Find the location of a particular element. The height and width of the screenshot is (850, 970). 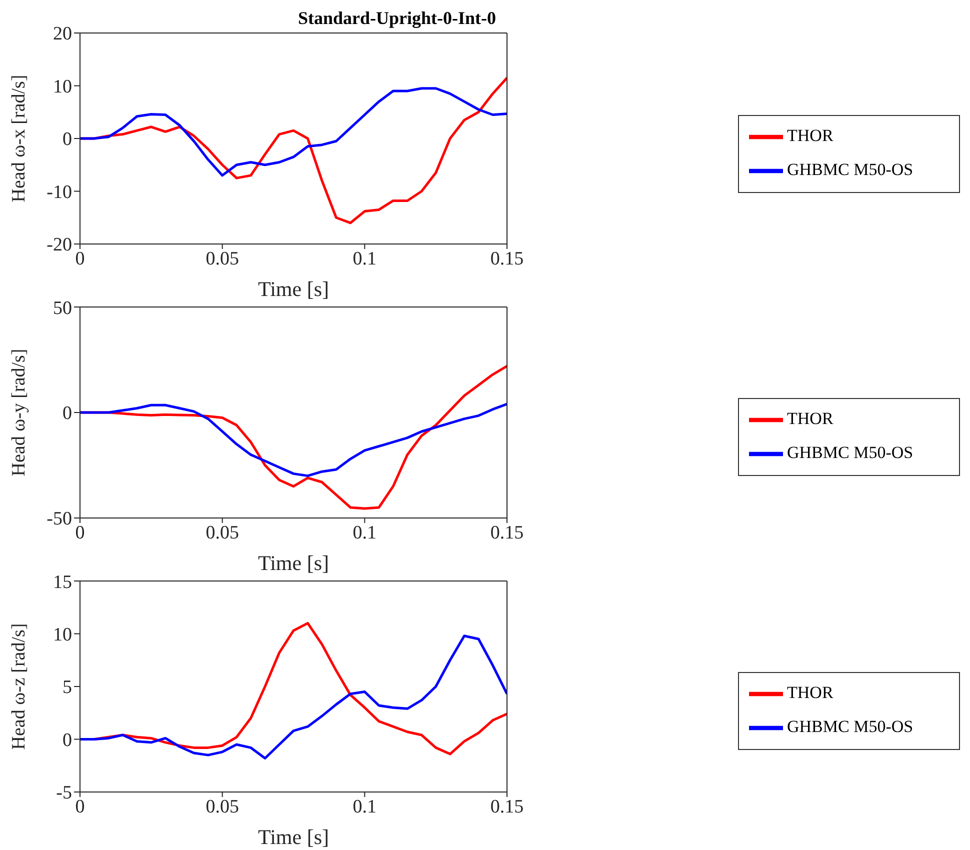

y-tick-label: -20 is located at coordinates (59, 245).